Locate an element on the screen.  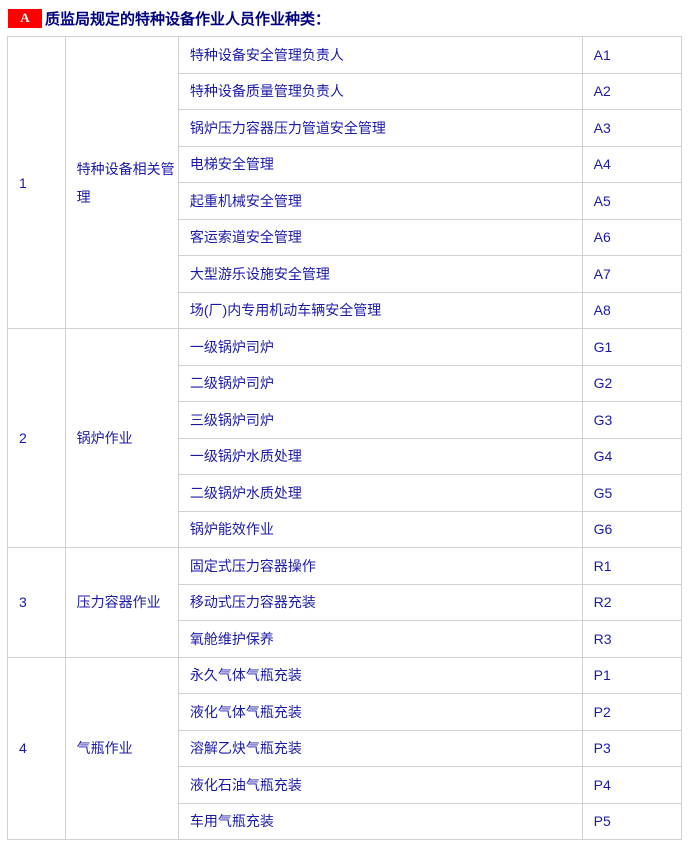
table-row: 二级锅炉水质处理 G5 is located at coordinates (345, 493).